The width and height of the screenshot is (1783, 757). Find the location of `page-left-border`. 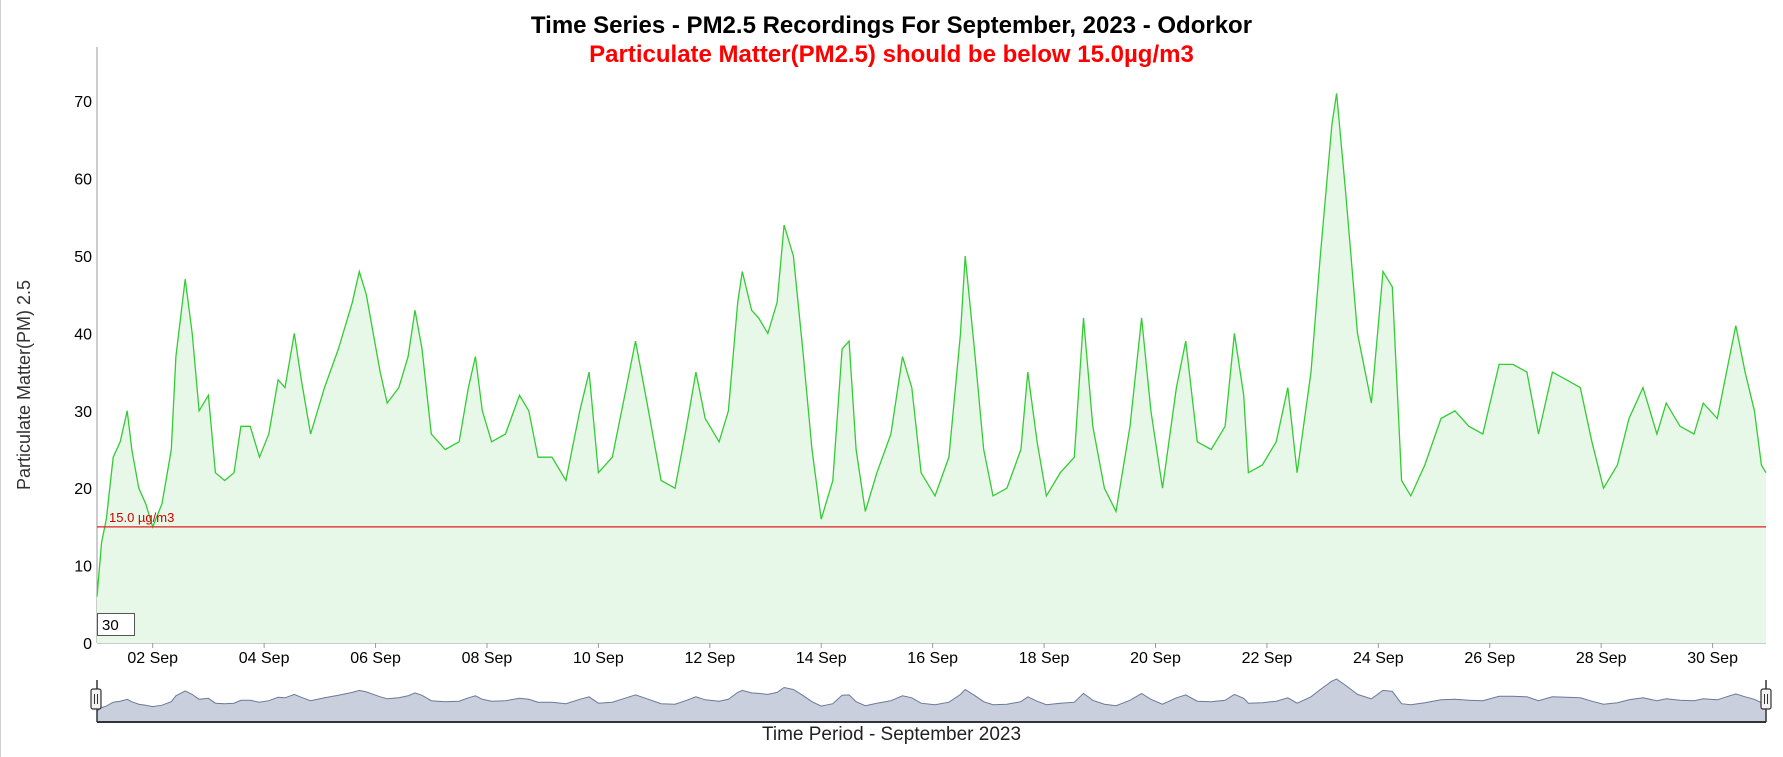

page-left-border is located at coordinates (0, 378).